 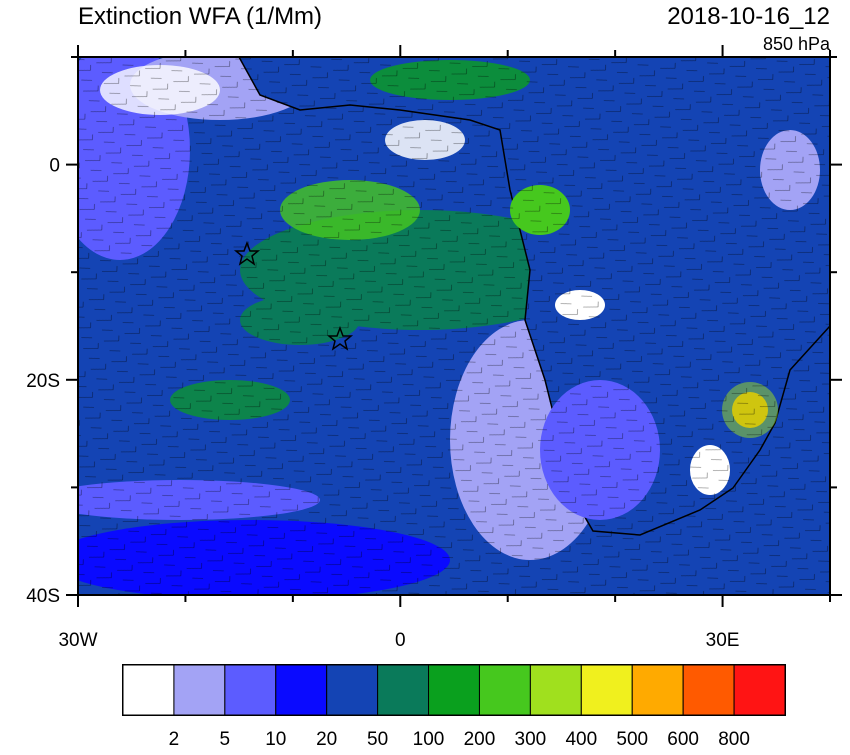 What do you see at coordinates (683, 739) in the screenshot?
I see `colorbar-label: 600` at bounding box center [683, 739].